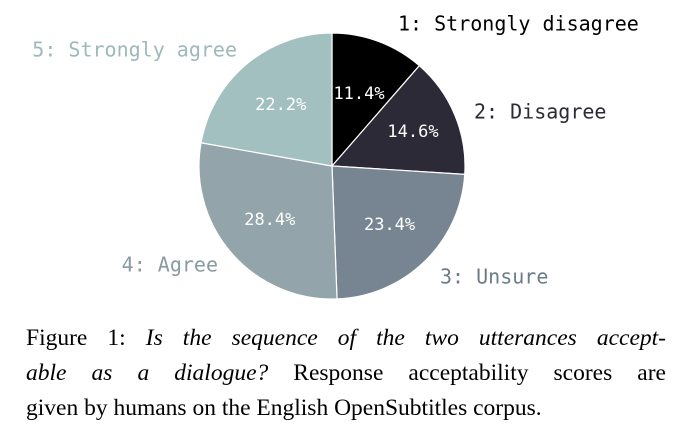 This screenshot has width=691, height=442. Describe the element at coordinates (280, 105) in the screenshot. I see `slice-percent-label-5: 22.2%` at that location.